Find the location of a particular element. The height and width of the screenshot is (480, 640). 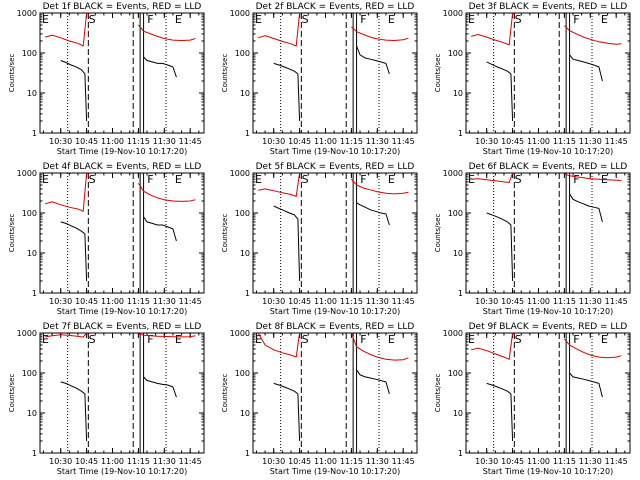

chart-title: Det 7f BLACK = Events, RED = LLD is located at coordinates (122, 327).